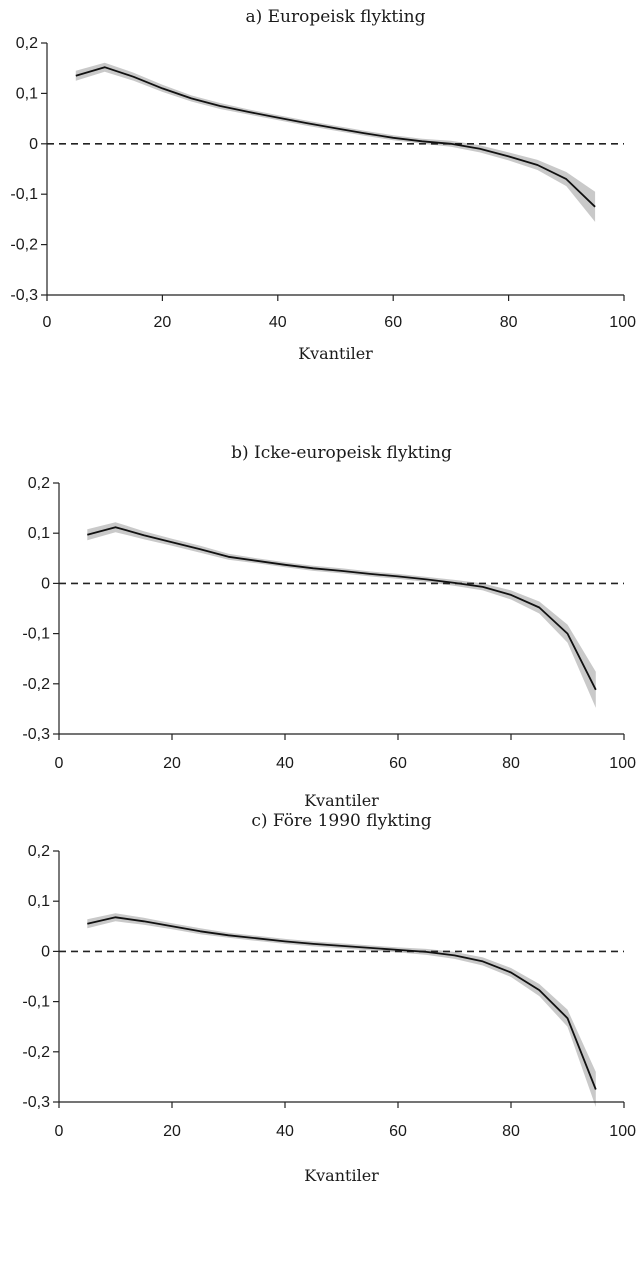 The image size is (638, 1269). Describe the element at coordinates (335, 17) in the screenshot. I see `chart-title: a) Europeisk flykting` at that location.